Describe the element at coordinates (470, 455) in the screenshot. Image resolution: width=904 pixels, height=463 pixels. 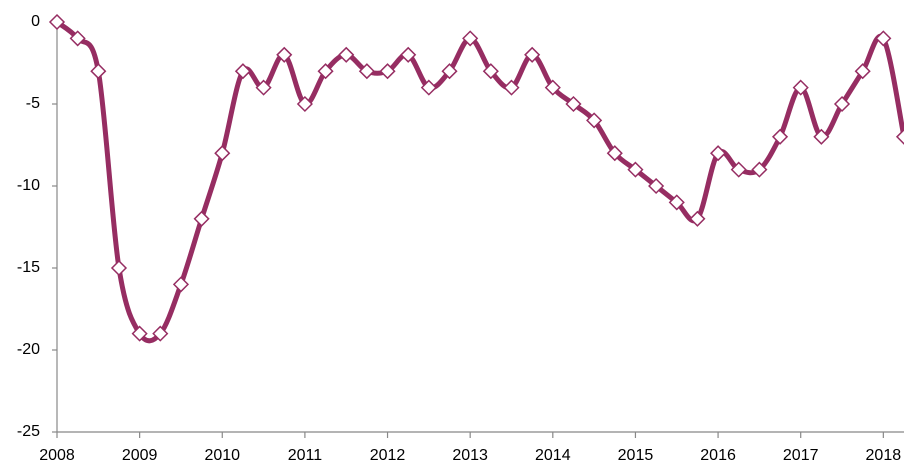
I see `x-tick-label: 2013` at that location.